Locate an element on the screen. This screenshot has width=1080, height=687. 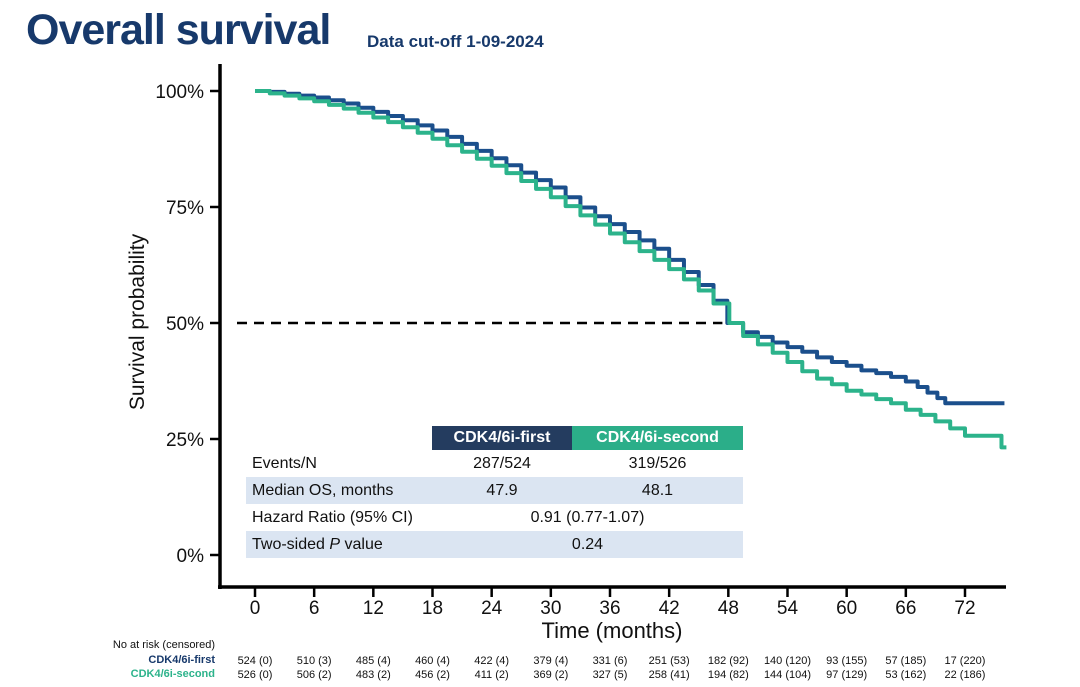
at-risk-count: 97 (129) is located at coordinates (846, 675).